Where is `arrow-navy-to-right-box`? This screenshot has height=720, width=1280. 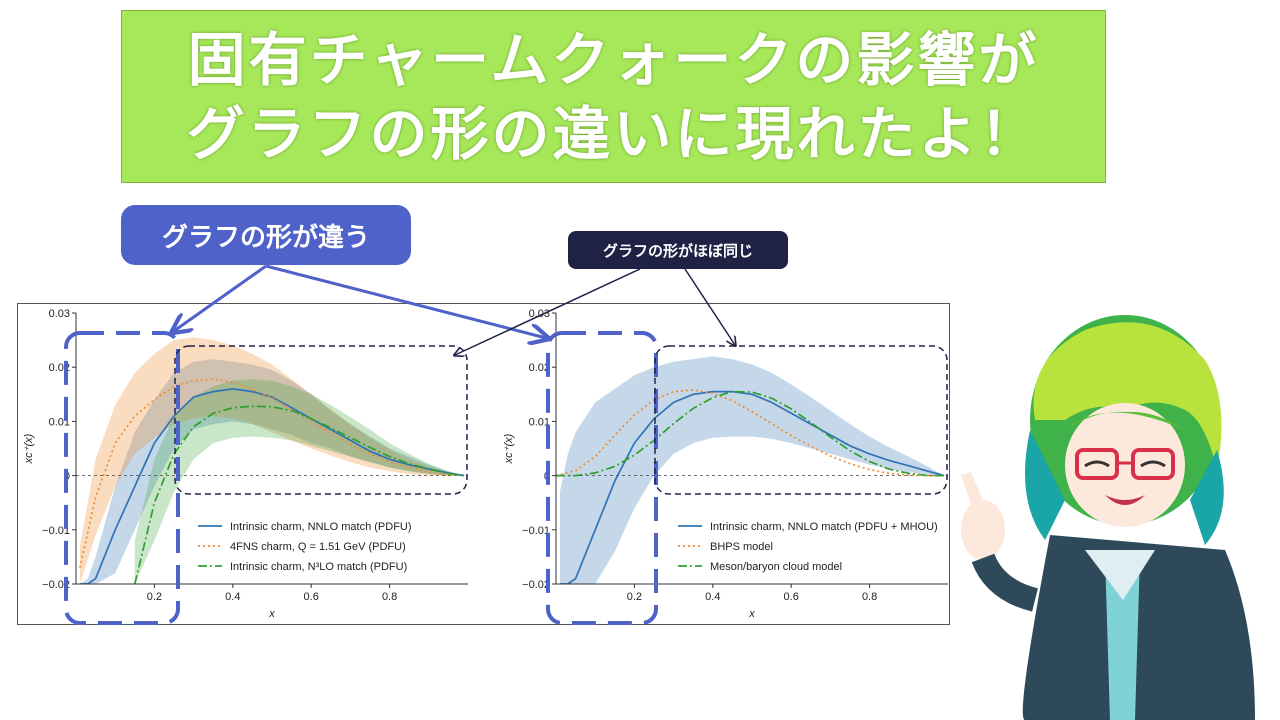
arrow-navy-to-right-box is located at coordinates (709, 306).